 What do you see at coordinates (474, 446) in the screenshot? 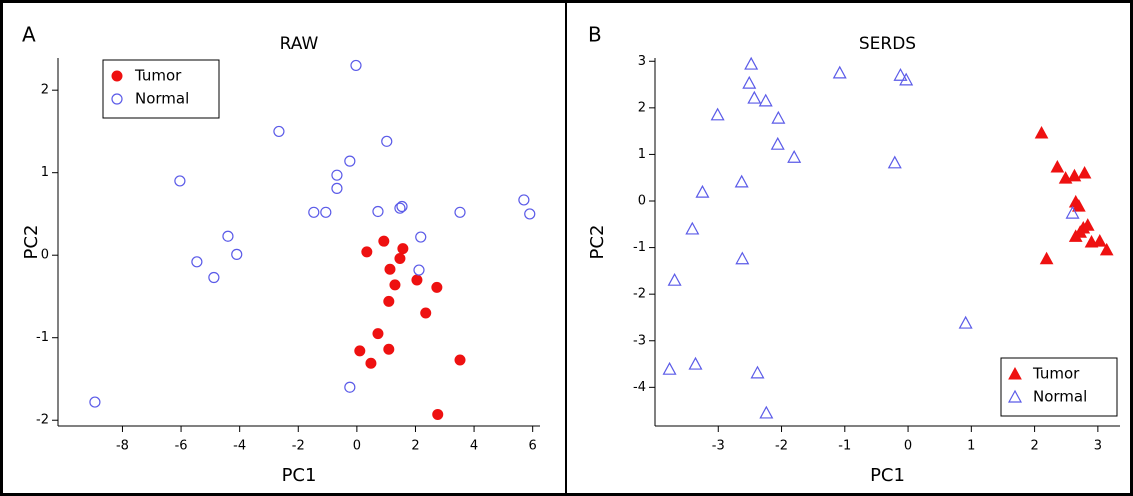
I see `x-tick-label: 4` at bounding box center [474, 446].